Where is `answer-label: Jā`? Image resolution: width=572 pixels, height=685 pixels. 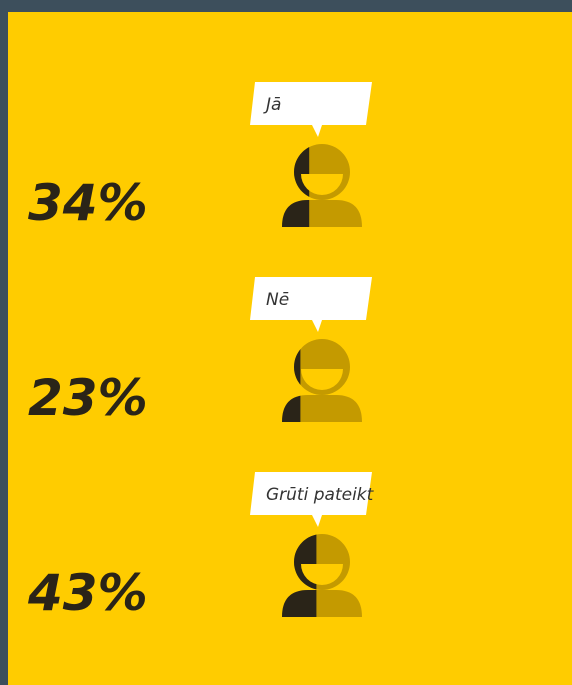
answer-label: Jā is located at coordinates (272, 105).